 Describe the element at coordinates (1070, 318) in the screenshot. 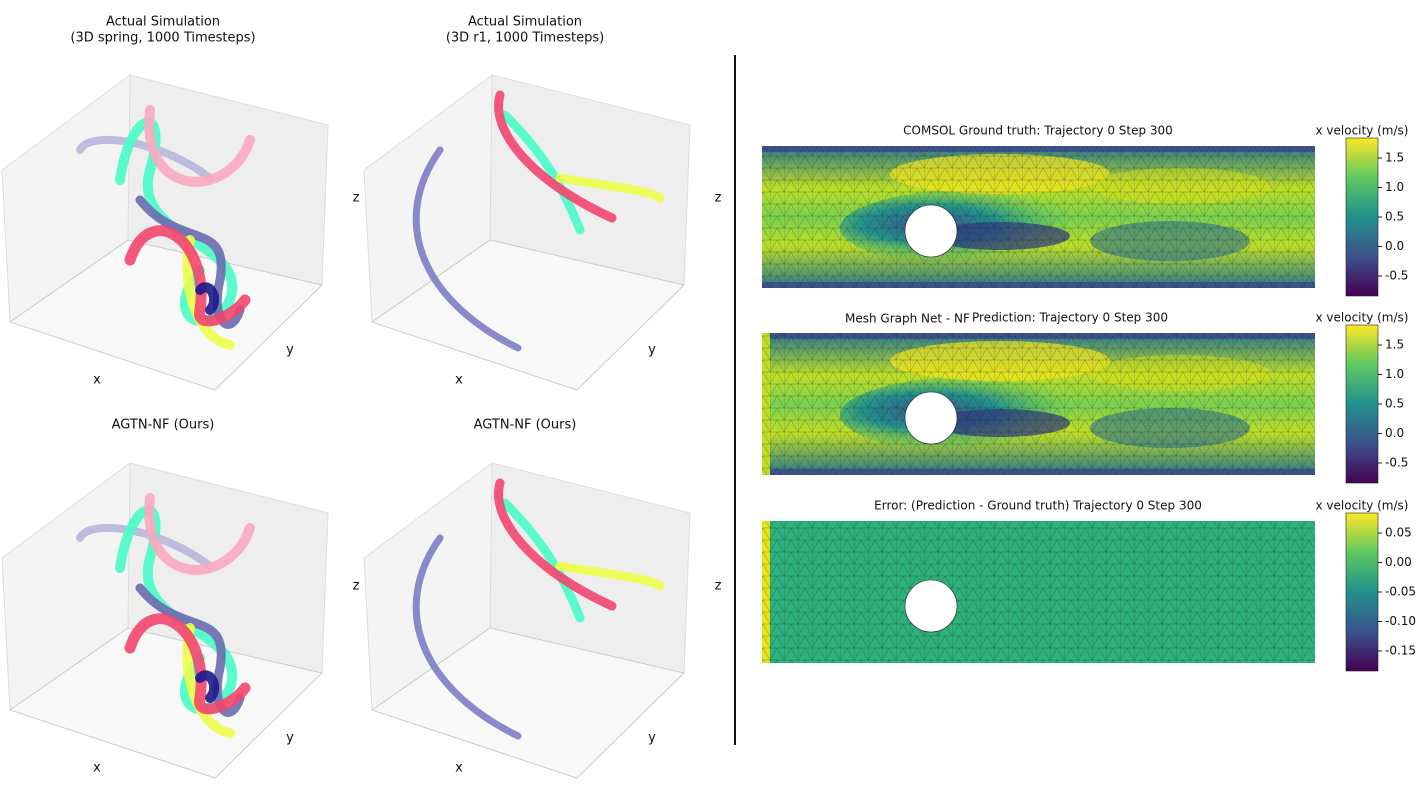

I see `field-title: Prediction: Trajectory 0 Step 300` at that location.